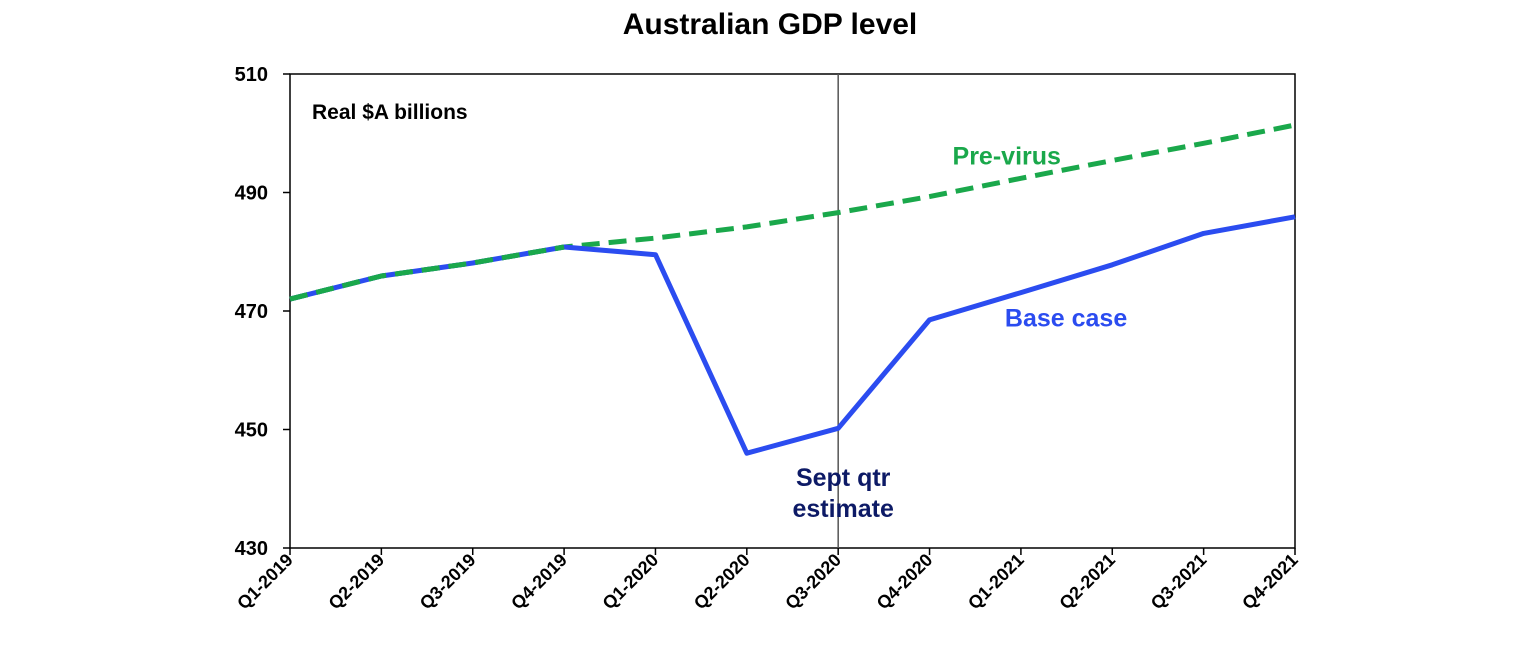 The height and width of the screenshot is (655, 1536). I want to click on series-line-pre-virus-overlap, so click(427, 273).